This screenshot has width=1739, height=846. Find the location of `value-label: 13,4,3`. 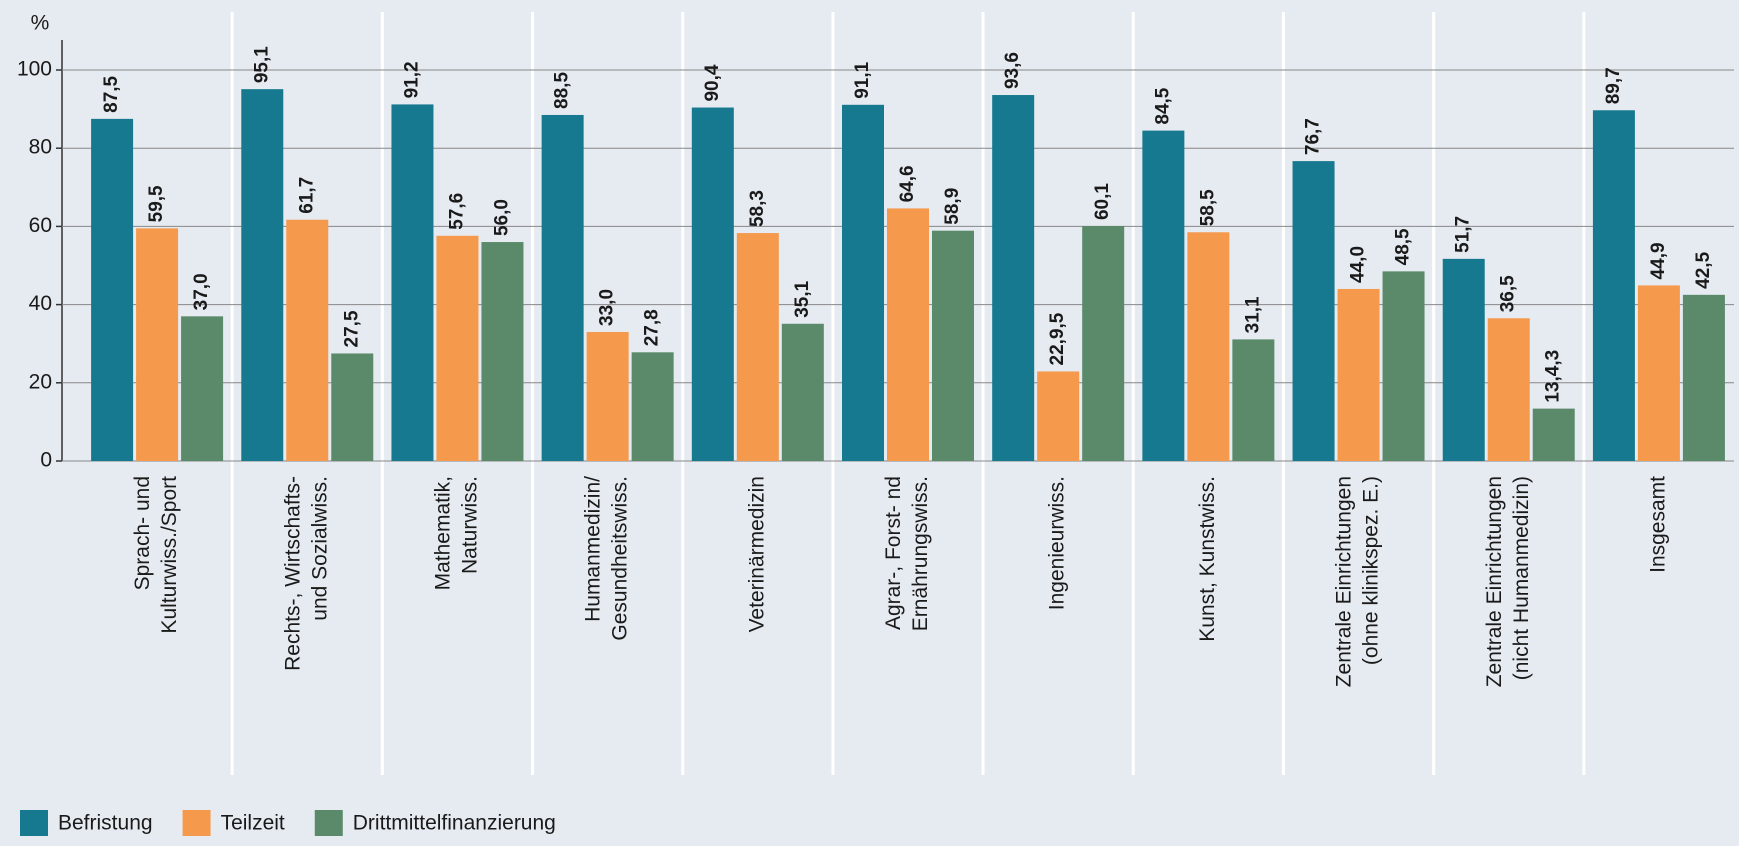

value-label: 13,4,3 is located at coordinates (1553, 376).